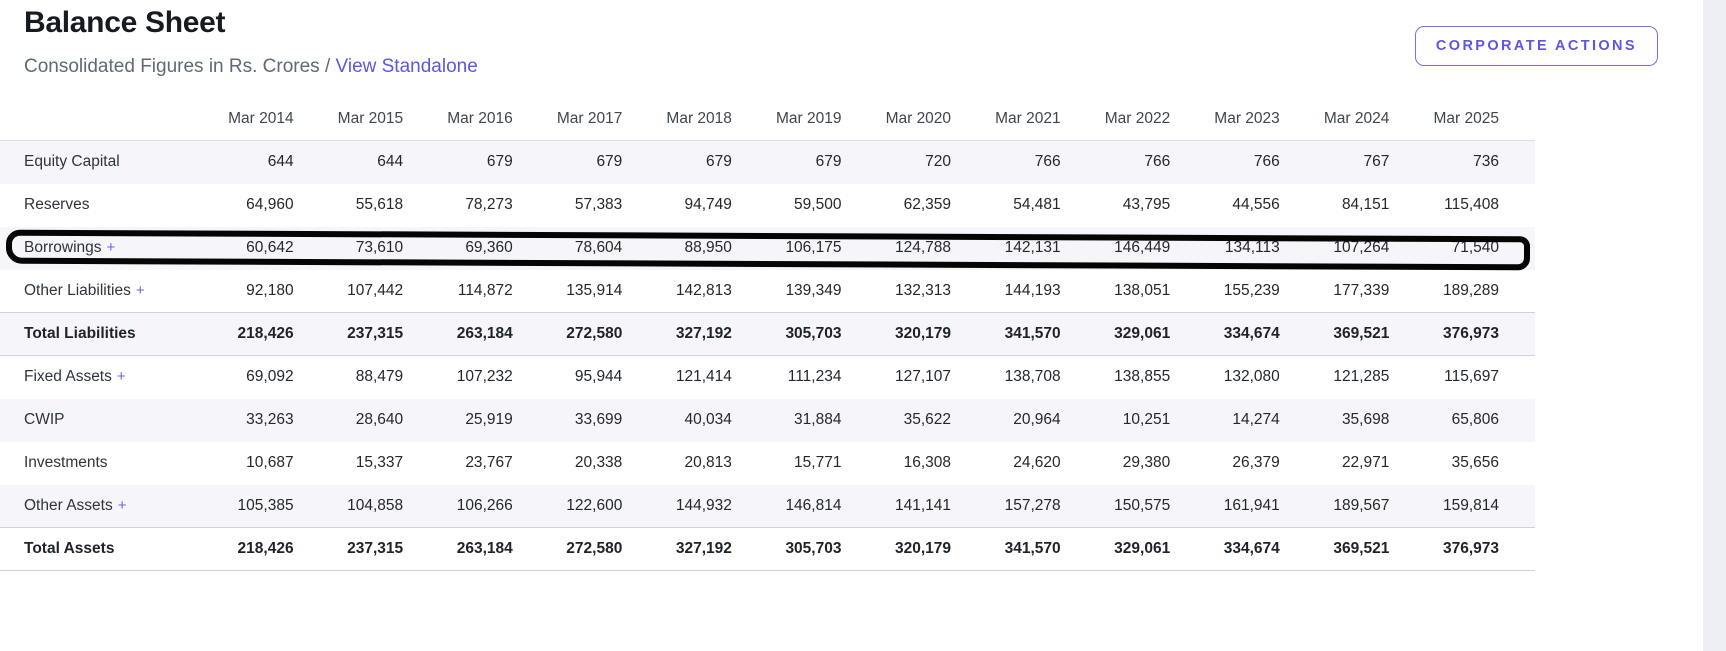 This screenshot has height=651, width=1726. What do you see at coordinates (1480, 120) in the screenshot?
I see `column-header: Mar 2025` at bounding box center [1480, 120].